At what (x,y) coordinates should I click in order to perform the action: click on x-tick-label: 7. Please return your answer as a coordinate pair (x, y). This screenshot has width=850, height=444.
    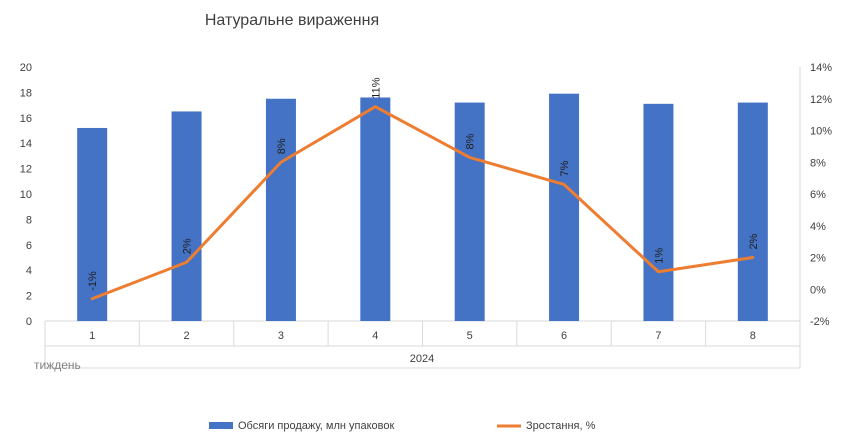
    Looking at the image, I should click on (658, 336).